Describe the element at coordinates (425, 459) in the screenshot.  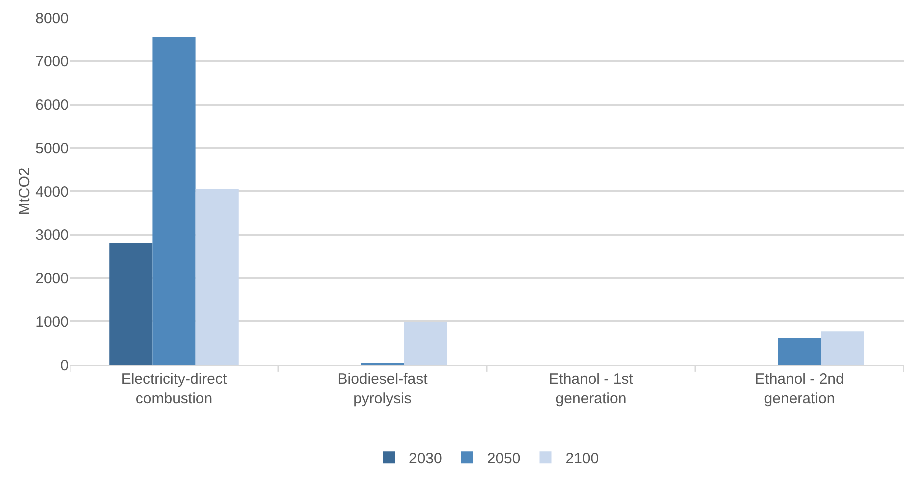
I see `legend-label: 2030` at that location.